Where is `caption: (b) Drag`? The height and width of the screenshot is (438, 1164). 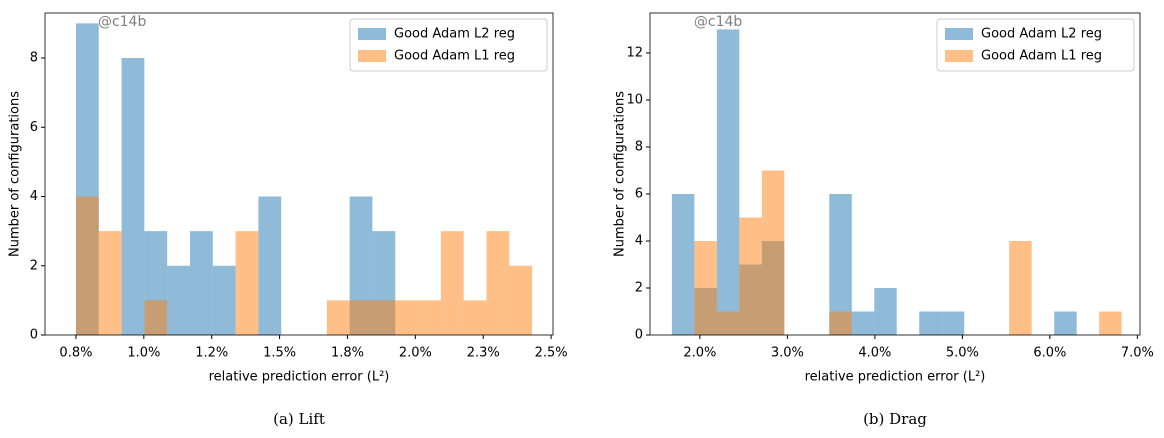 caption: (b) Drag is located at coordinates (895, 419).